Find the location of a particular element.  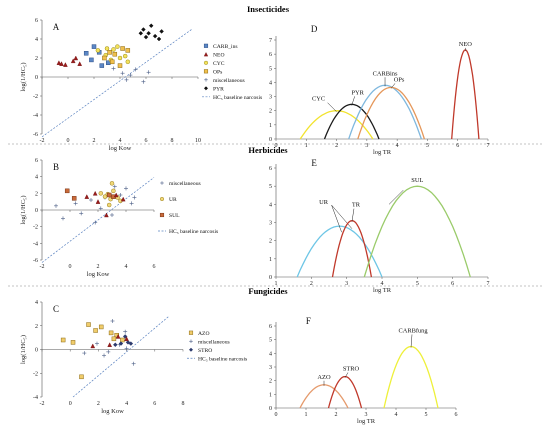

legend-label: NEO is located at coordinates (219, 55).